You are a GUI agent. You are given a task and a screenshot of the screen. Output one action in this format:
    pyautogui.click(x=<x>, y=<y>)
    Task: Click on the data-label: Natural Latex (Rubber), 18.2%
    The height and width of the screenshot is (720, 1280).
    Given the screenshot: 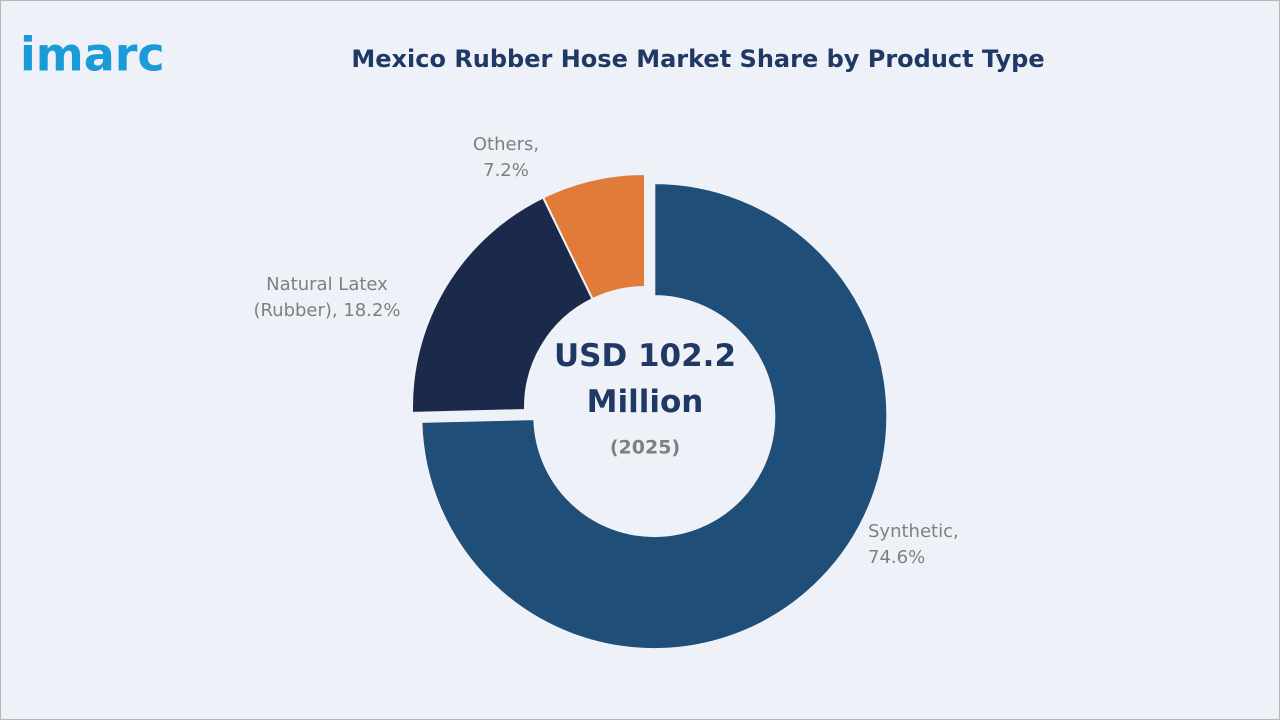 What is the action you would take?
    pyautogui.click(x=326, y=297)
    